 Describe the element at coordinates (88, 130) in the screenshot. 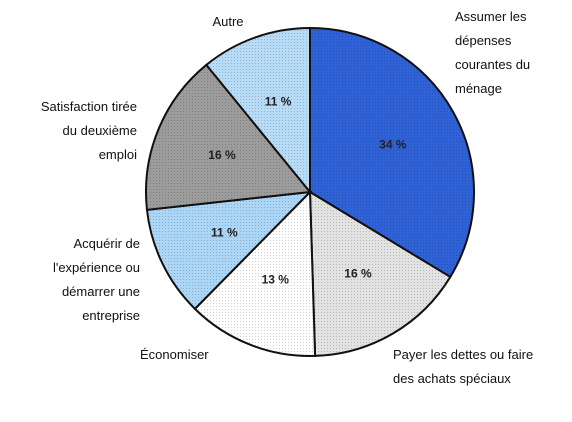

I see `slice-category-label: Satisfaction tirée du deuxième emploi` at that location.